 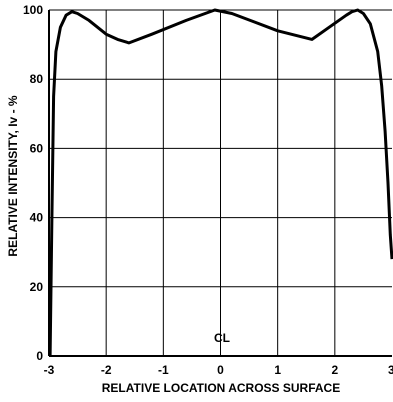 What do you see at coordinates (37, 287) in the screenshot?
I see `y-tick-label: 20` at bounding box center [37, 287].